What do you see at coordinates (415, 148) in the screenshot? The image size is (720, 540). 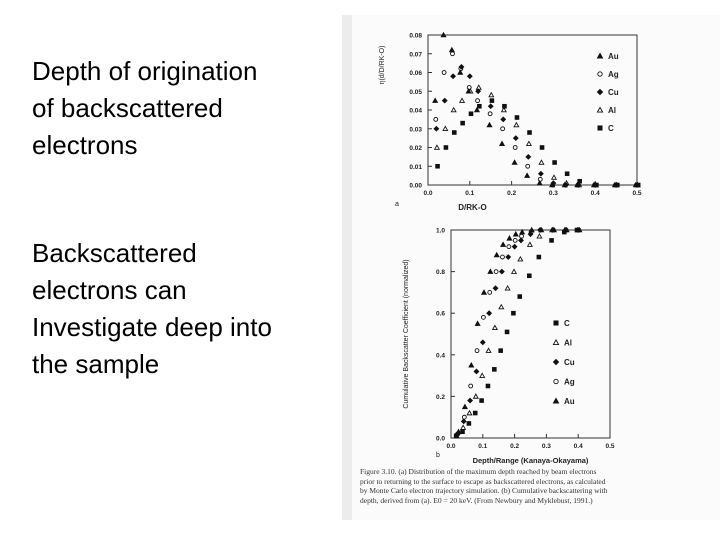 I see `y-tick-label: 0.02` at bounding box center [415, 148].